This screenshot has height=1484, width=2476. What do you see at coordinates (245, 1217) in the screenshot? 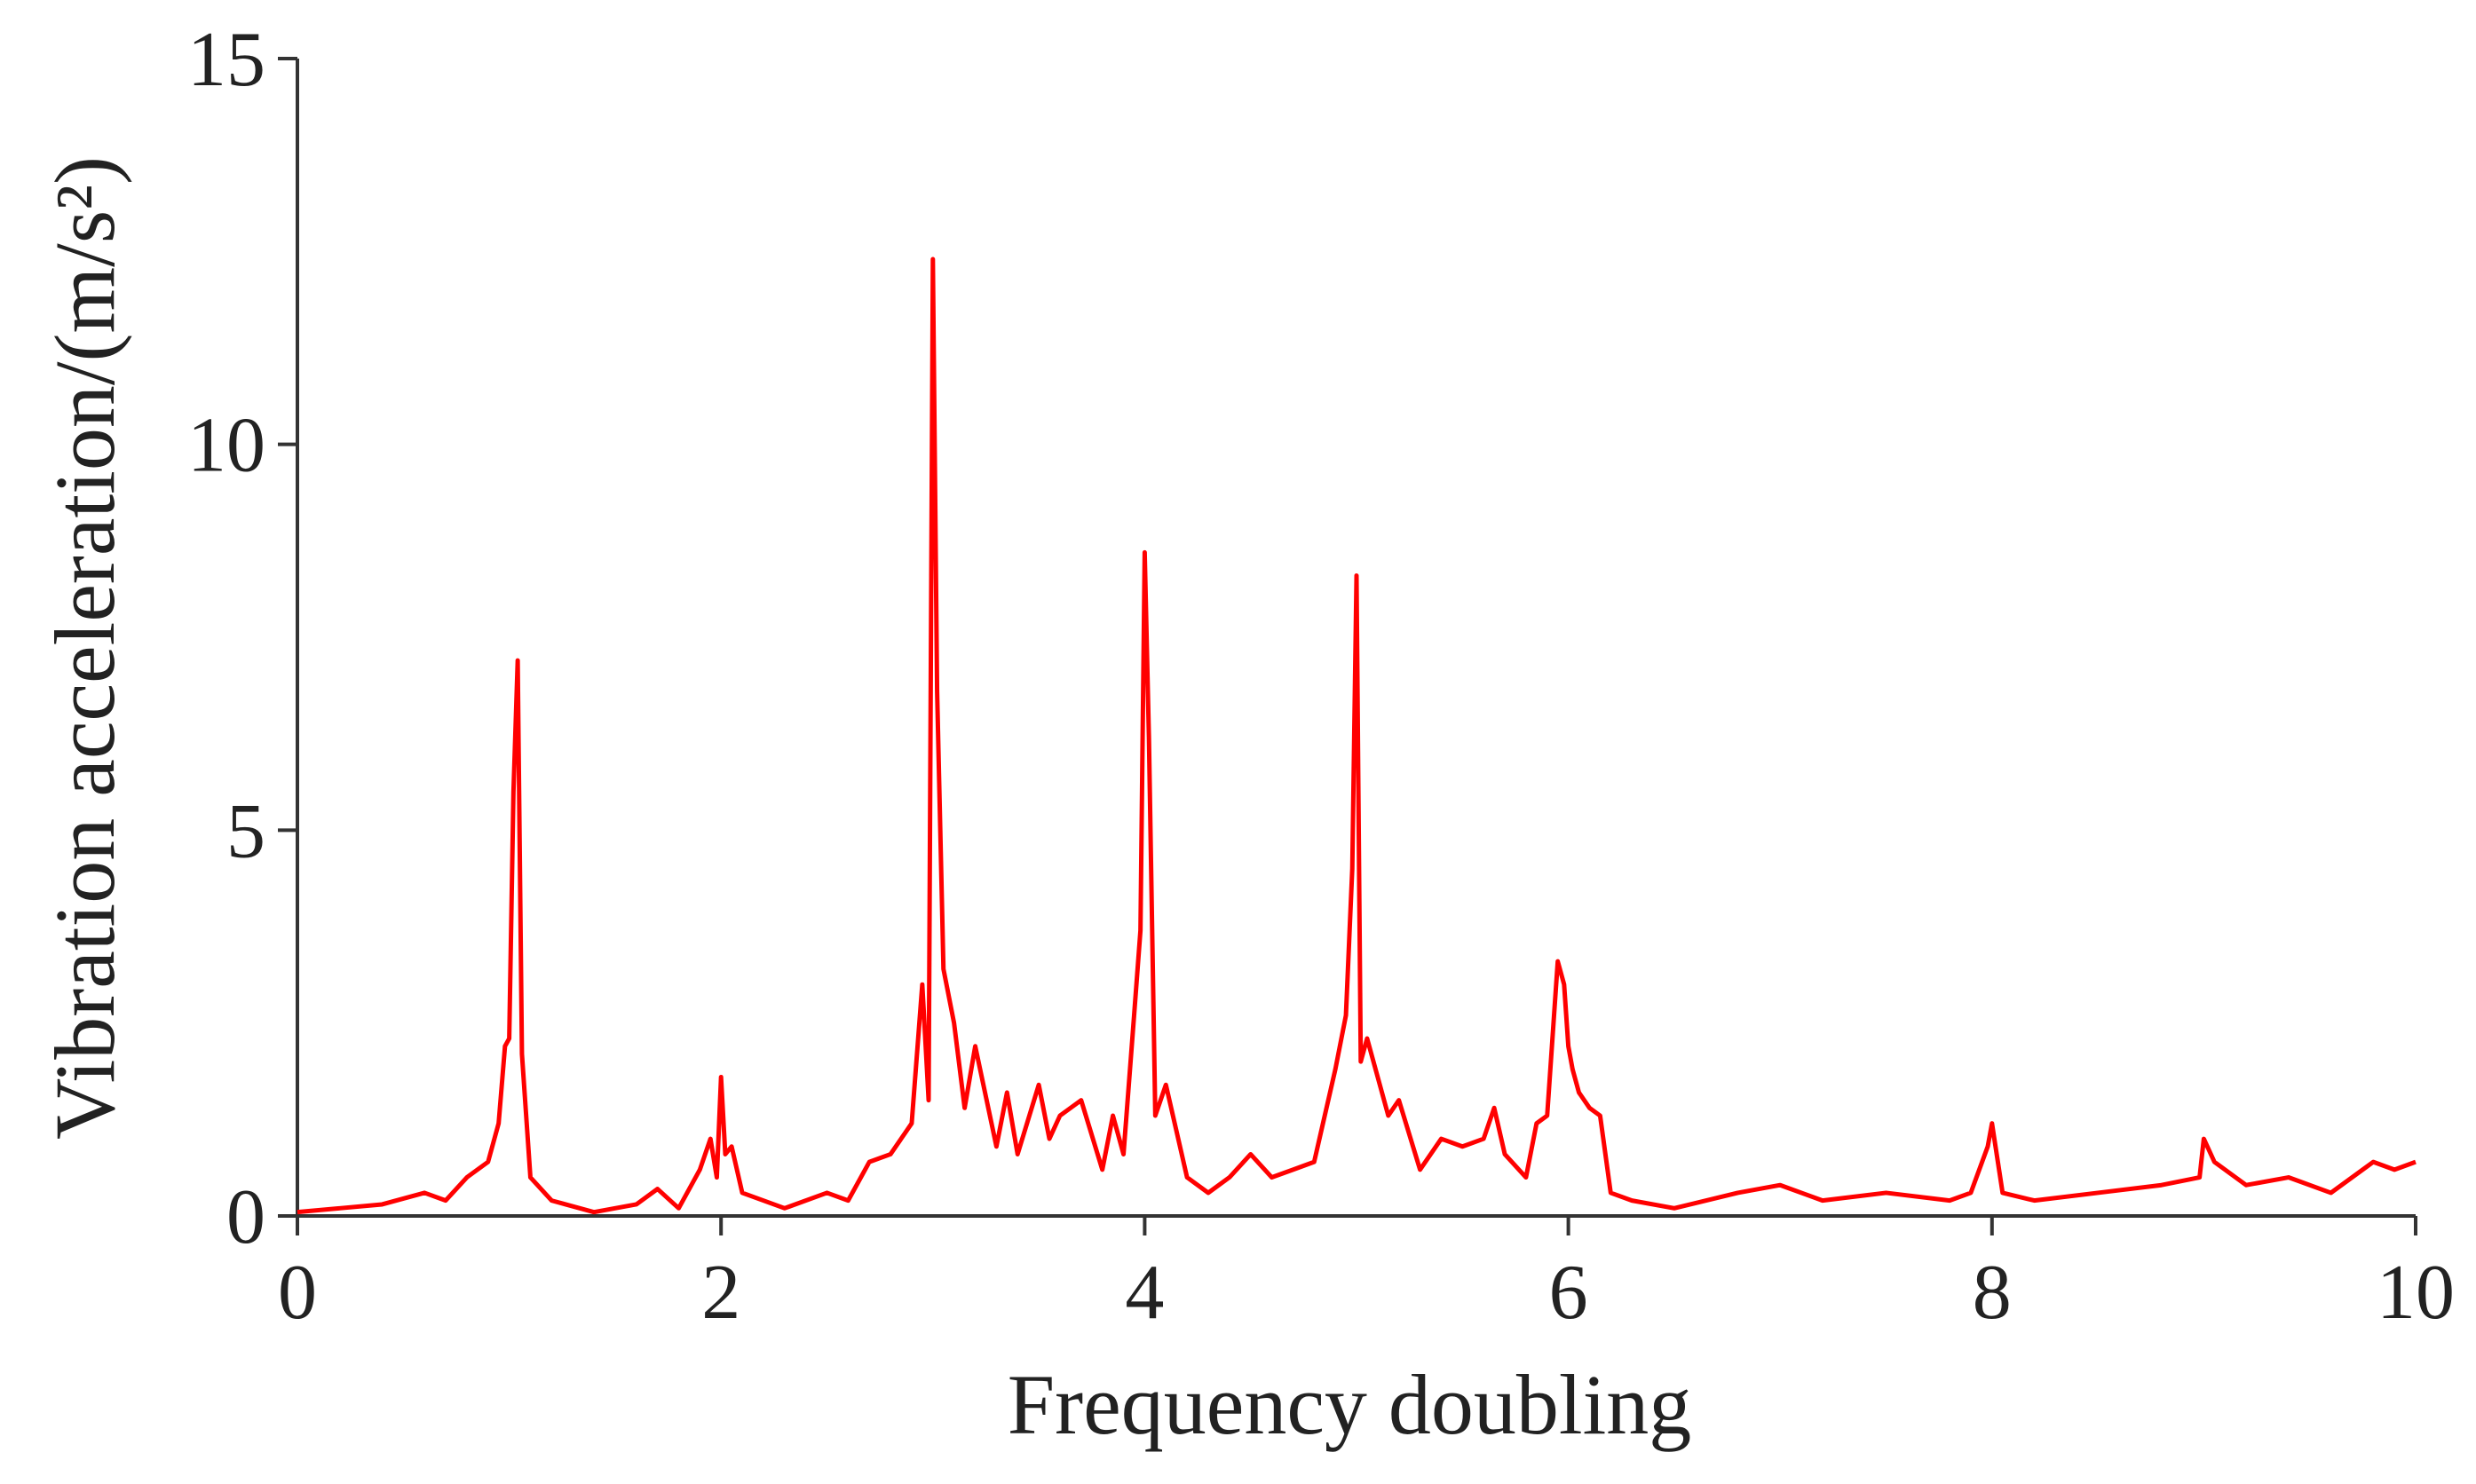
I see `y-tick-label: 0` at bounding box center [245, 1217].